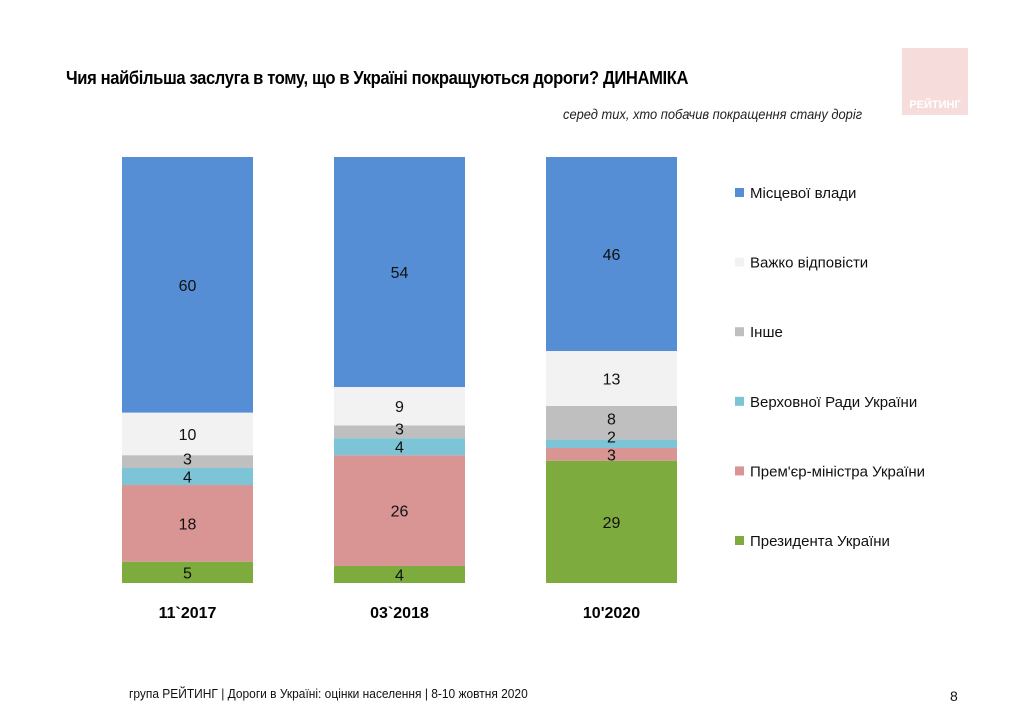  I want to click on data-label: 13, so click(612, 379).